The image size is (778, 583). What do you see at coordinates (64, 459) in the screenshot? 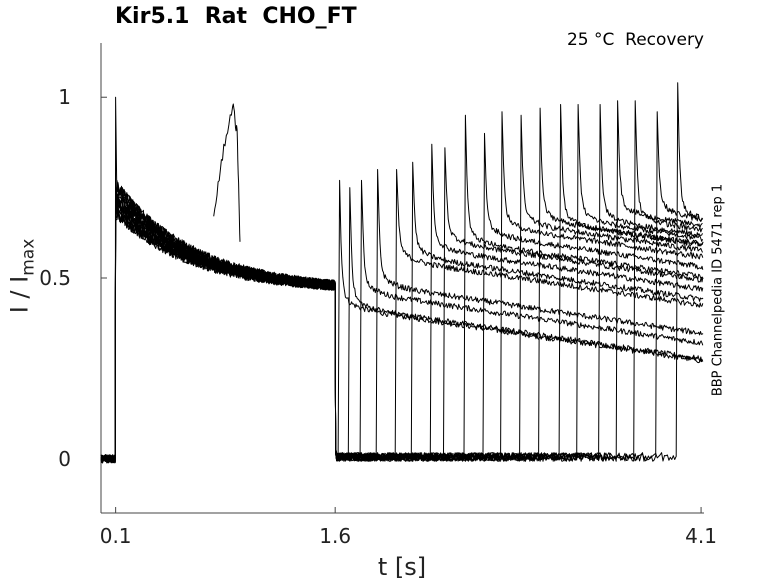
I see `y-tick-label: 0` at bounding box center [64, 459].